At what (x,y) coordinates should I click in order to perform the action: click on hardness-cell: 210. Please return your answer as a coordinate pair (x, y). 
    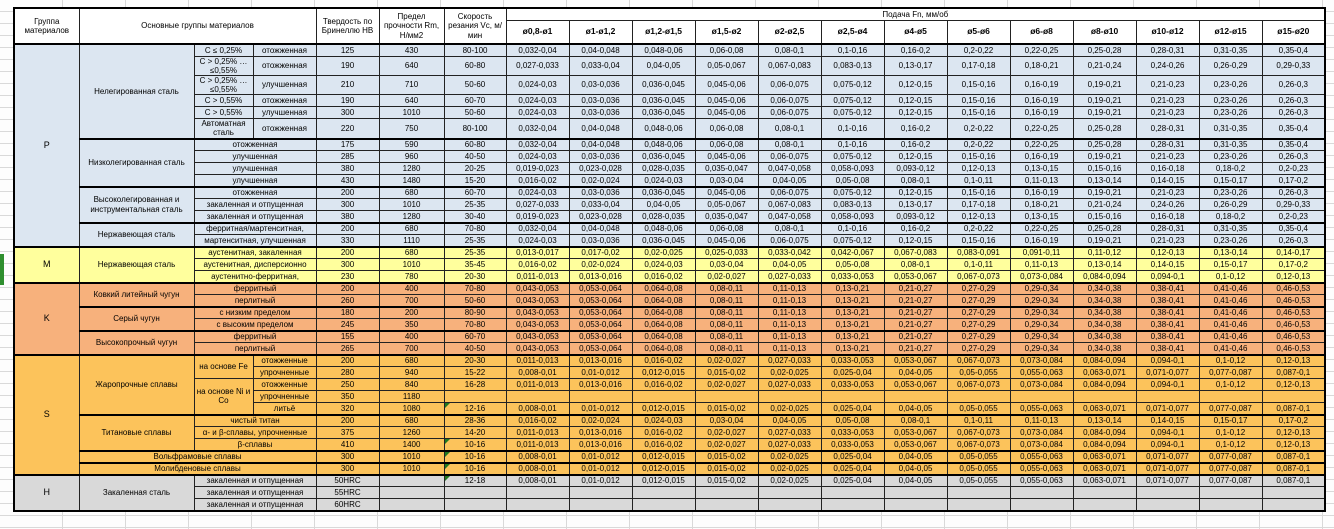
    Looking at the image, I should click on (347, 85).